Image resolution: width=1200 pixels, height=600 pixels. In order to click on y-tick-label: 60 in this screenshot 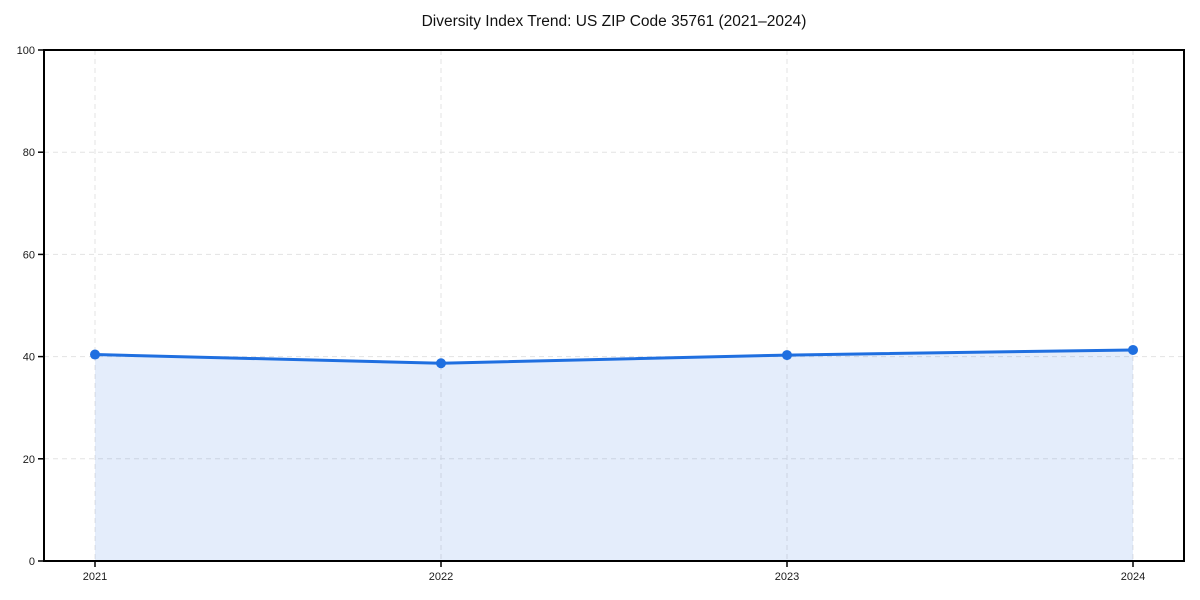, I will do `click(29, 255)`.